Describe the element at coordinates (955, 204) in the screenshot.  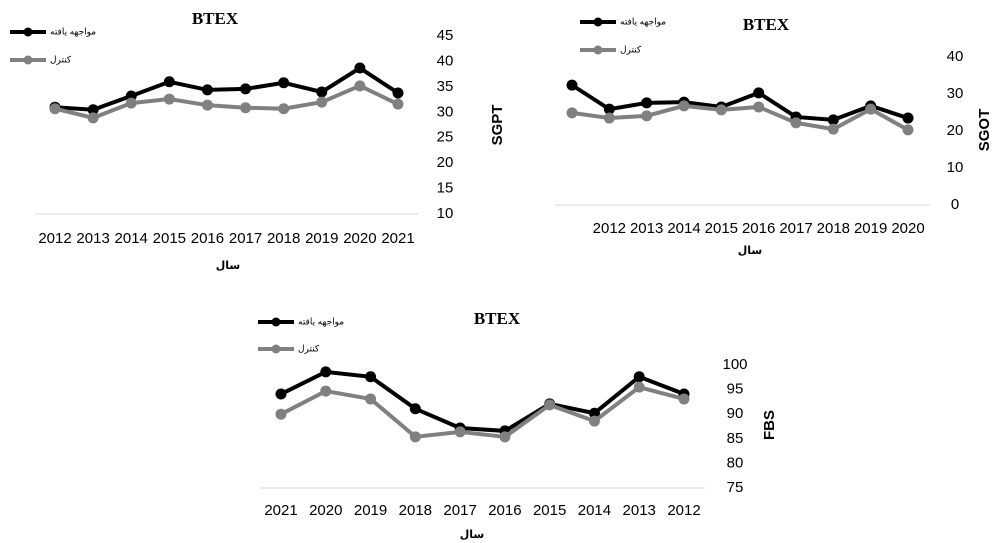
I see `y-tick-label: 0` at that location.